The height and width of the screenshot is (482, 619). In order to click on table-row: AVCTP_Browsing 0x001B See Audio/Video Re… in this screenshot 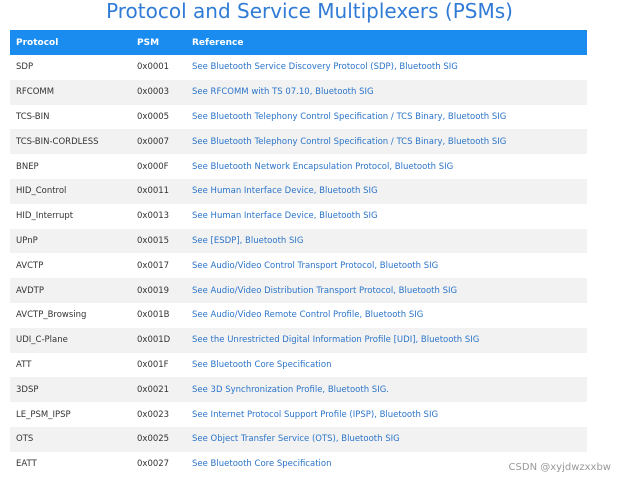, I will do `click(298, 315)`.